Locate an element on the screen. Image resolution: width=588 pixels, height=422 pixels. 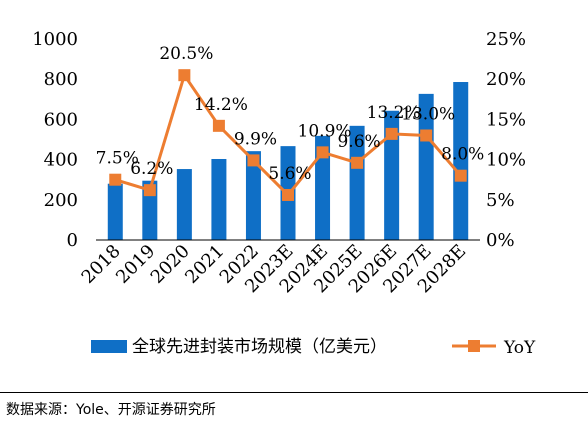
left-axis-tick-label: 0 is located at coordinates (72, 240).